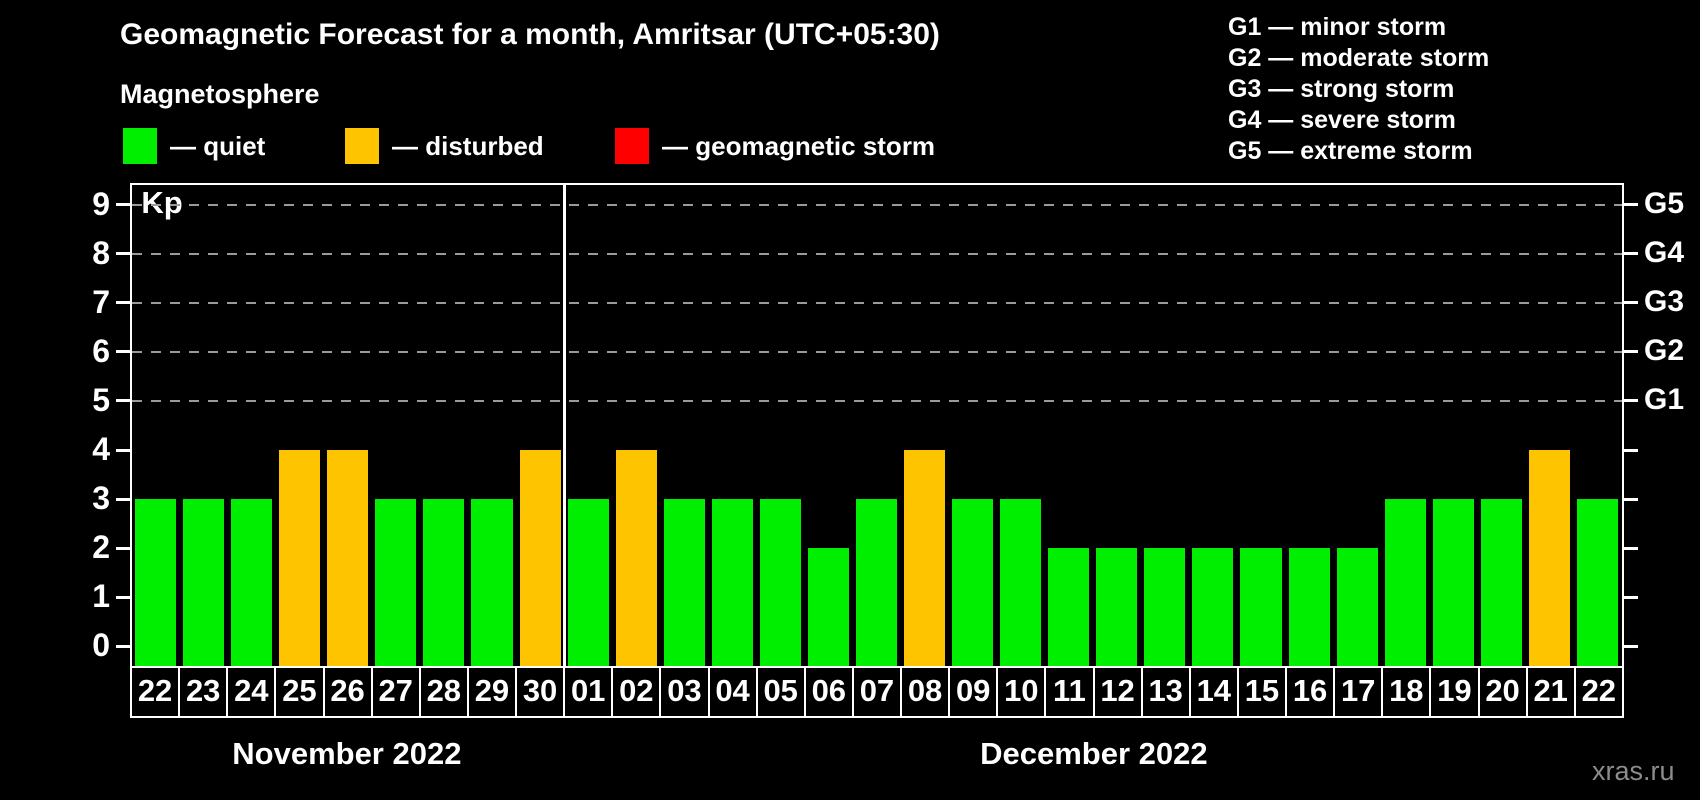  I want to click on legend-item-storm: — geomagnetic storm, so click(775, 146).